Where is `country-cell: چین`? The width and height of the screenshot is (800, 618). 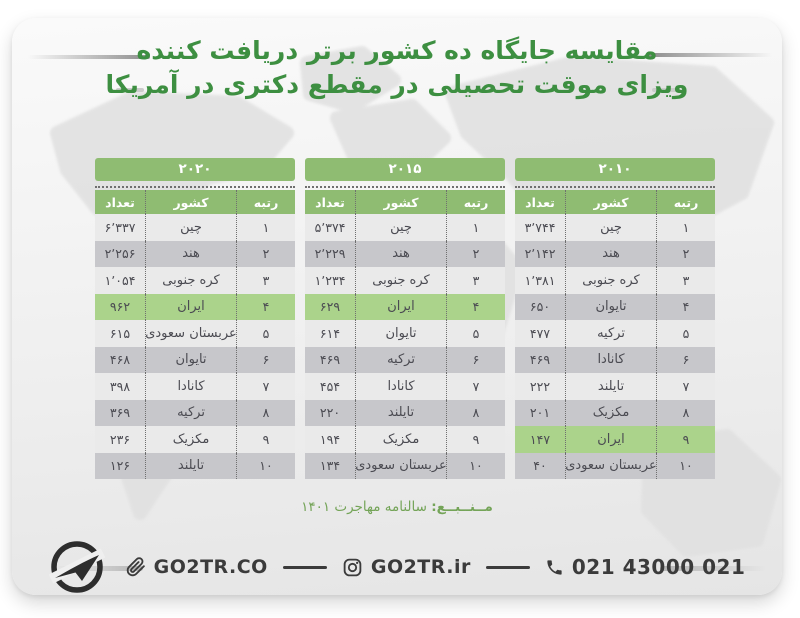 country-cell: چین is located at coordinates (401, 227).